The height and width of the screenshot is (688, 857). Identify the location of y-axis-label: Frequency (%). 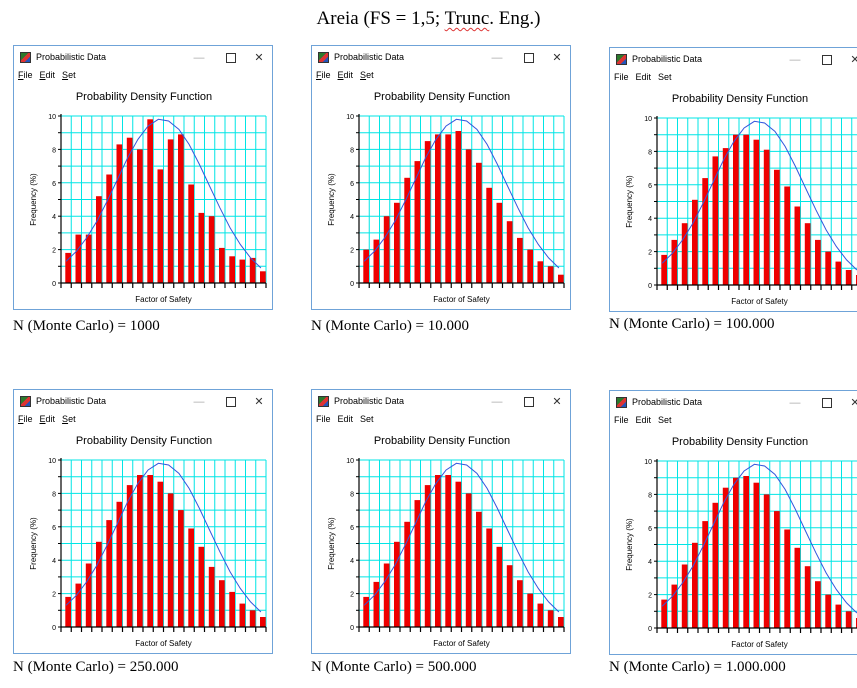
(629, 544).